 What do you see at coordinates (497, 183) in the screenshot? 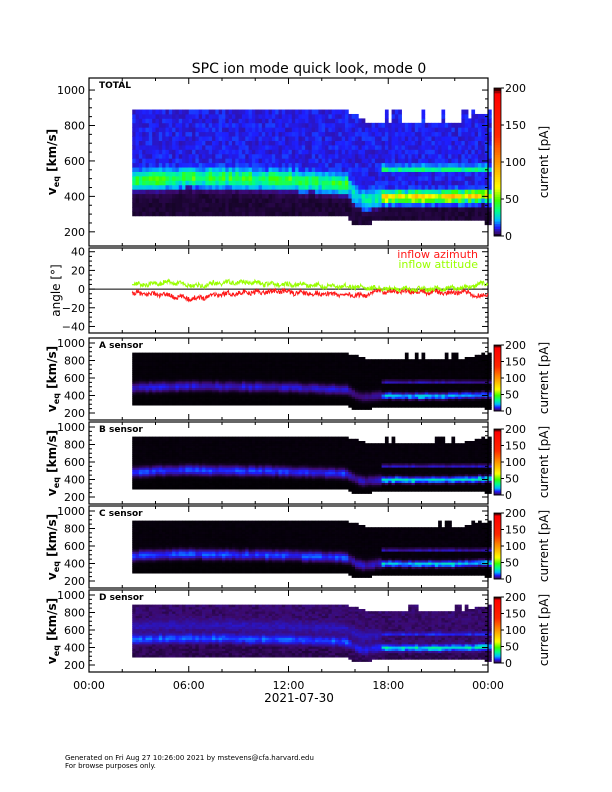
I see `colorbar-segment` at bounding box center [497, 183].